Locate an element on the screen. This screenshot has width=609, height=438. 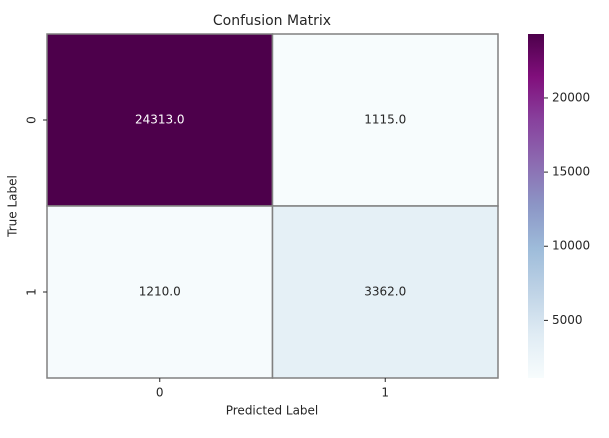
cell-label: 1210.0 is located at coordinates (160, 292).